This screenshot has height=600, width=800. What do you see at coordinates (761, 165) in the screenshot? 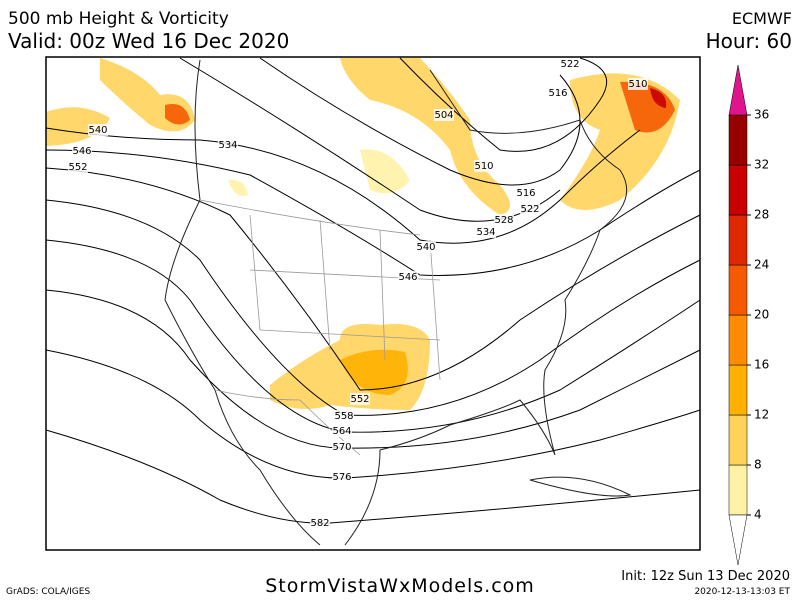
I see `colorbar-tick-label: 32` at bounding box center [761, 165].